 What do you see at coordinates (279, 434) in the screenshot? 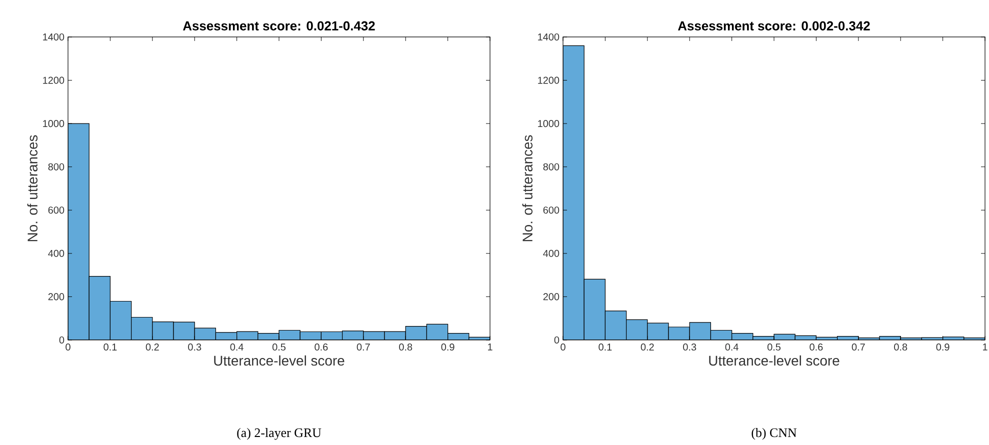
I see `text: (a) 2-layer GRU` at bounding box center [279, 434].